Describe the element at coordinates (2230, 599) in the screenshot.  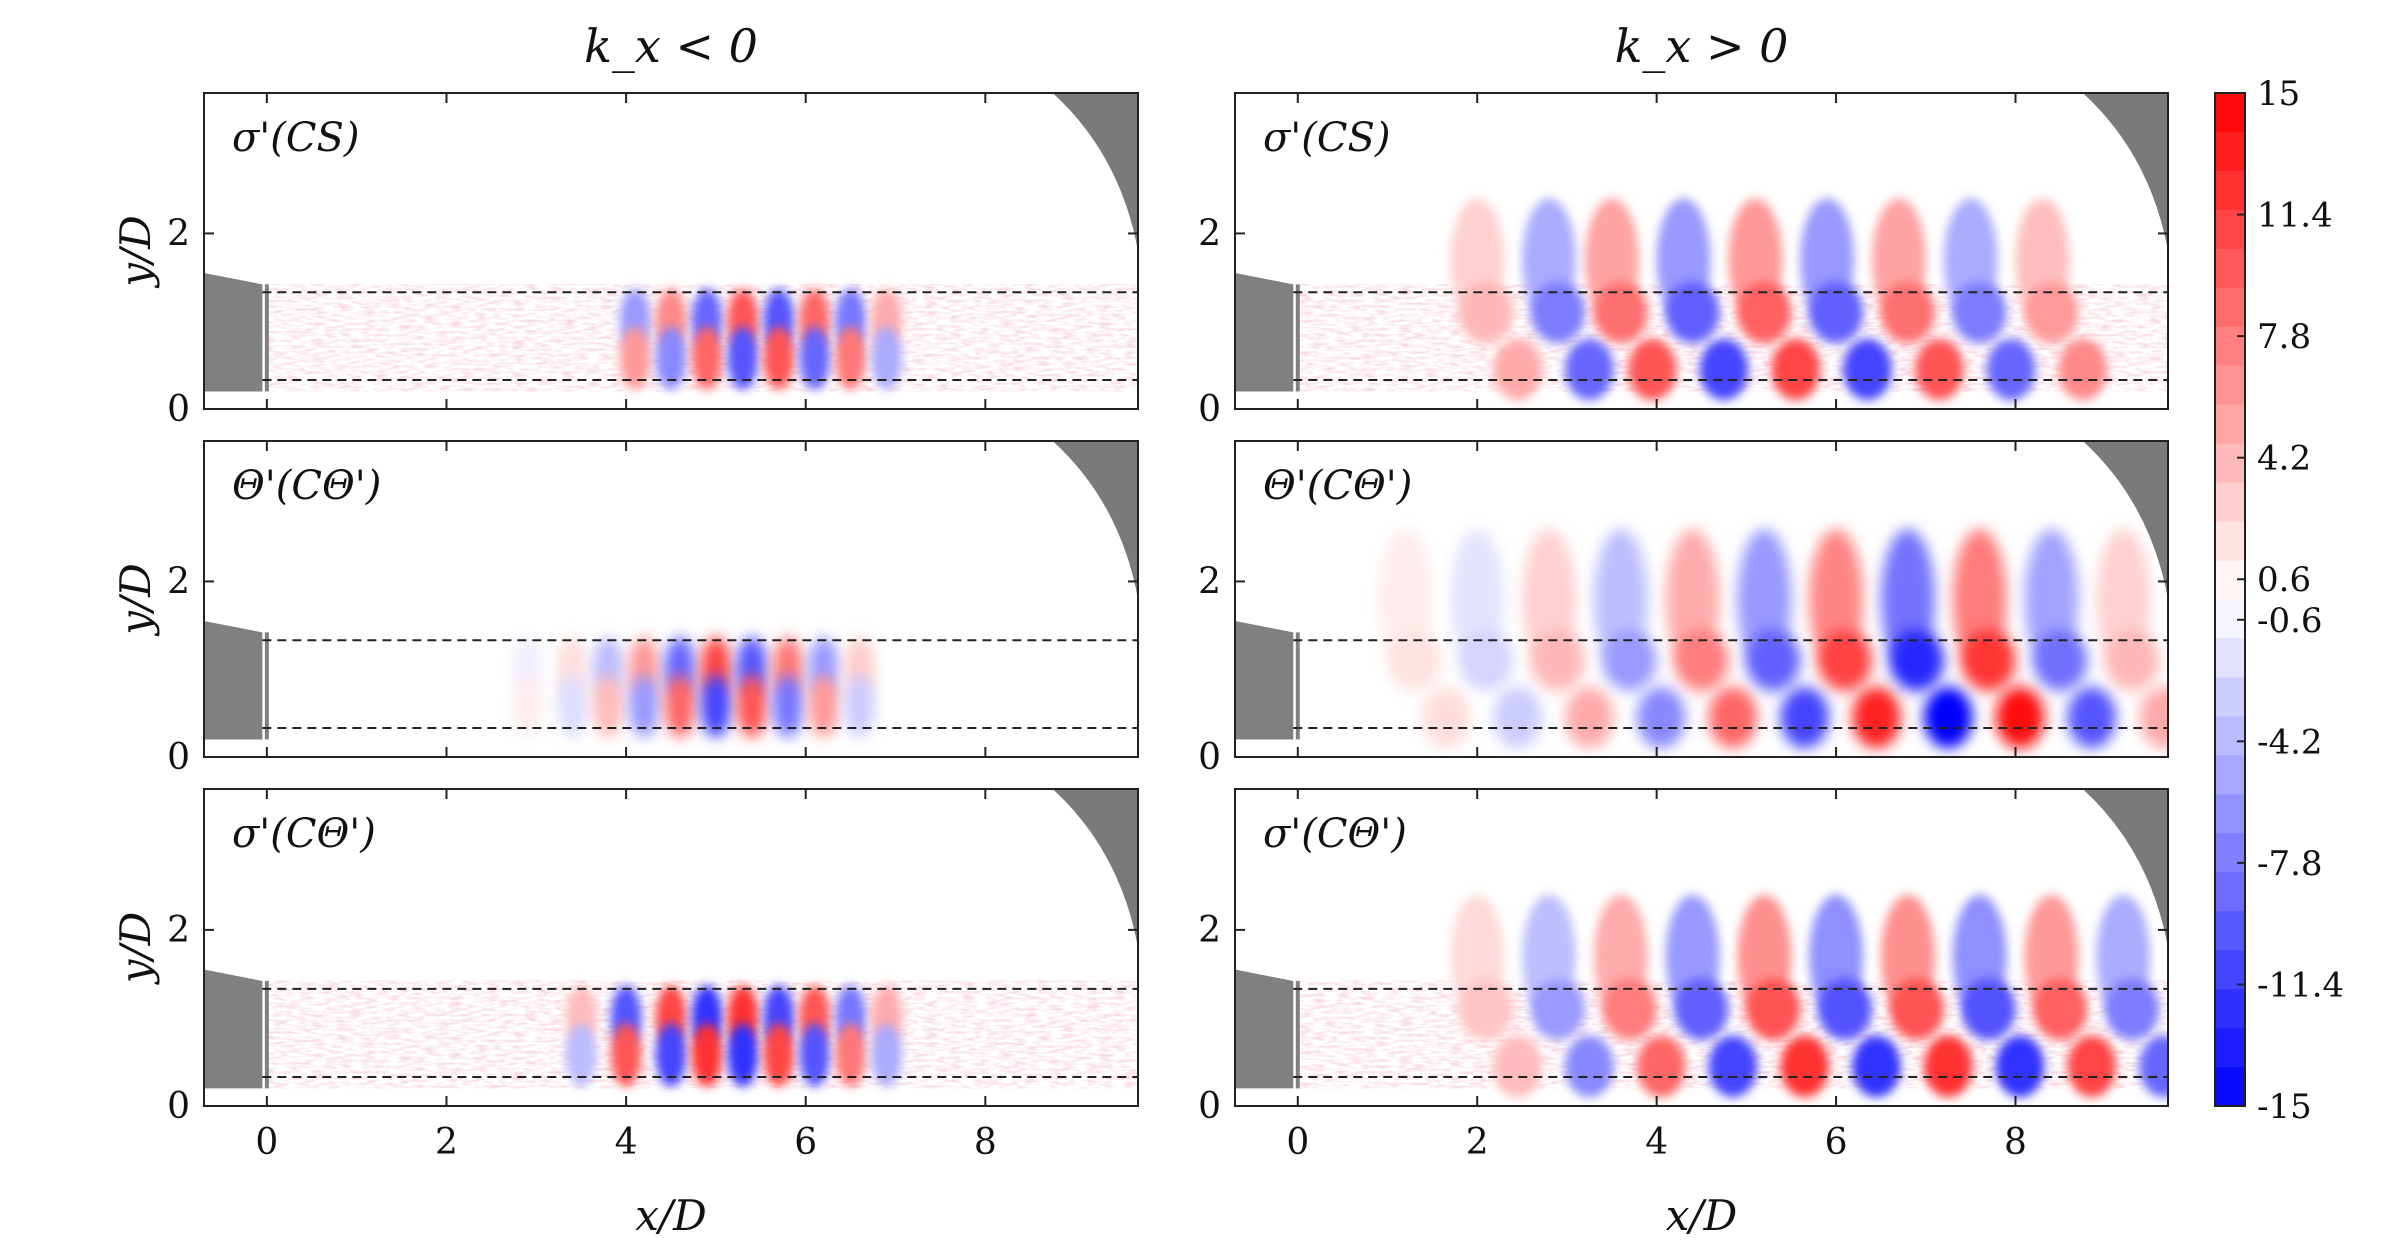
I see `colorbar-frame` at that location.